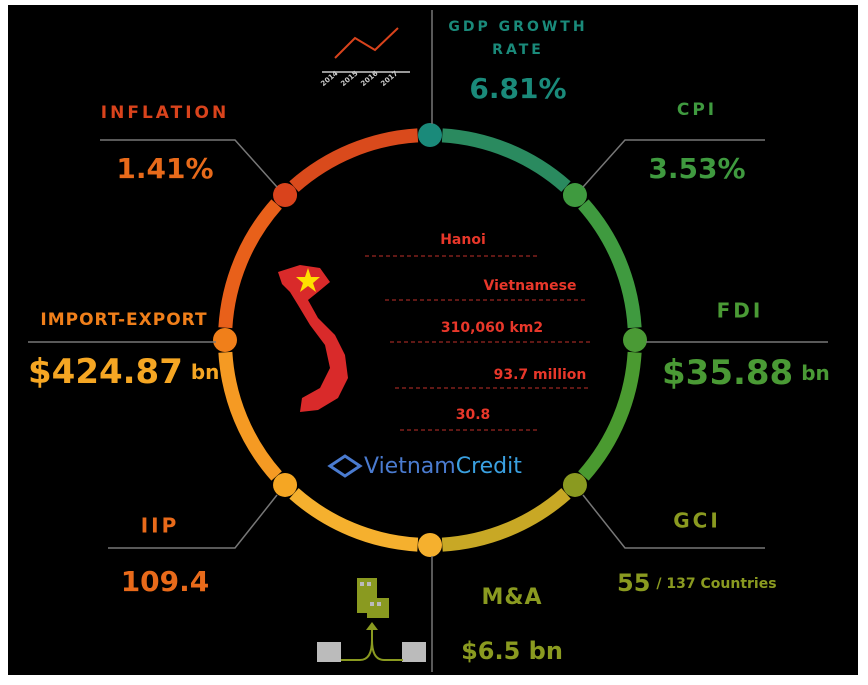 The height and width of the screenshot is (685, 868). What do you see at coordinates (371, 620) in the screenshot?
I see `ma-icon` at bounding box center [371, 620].